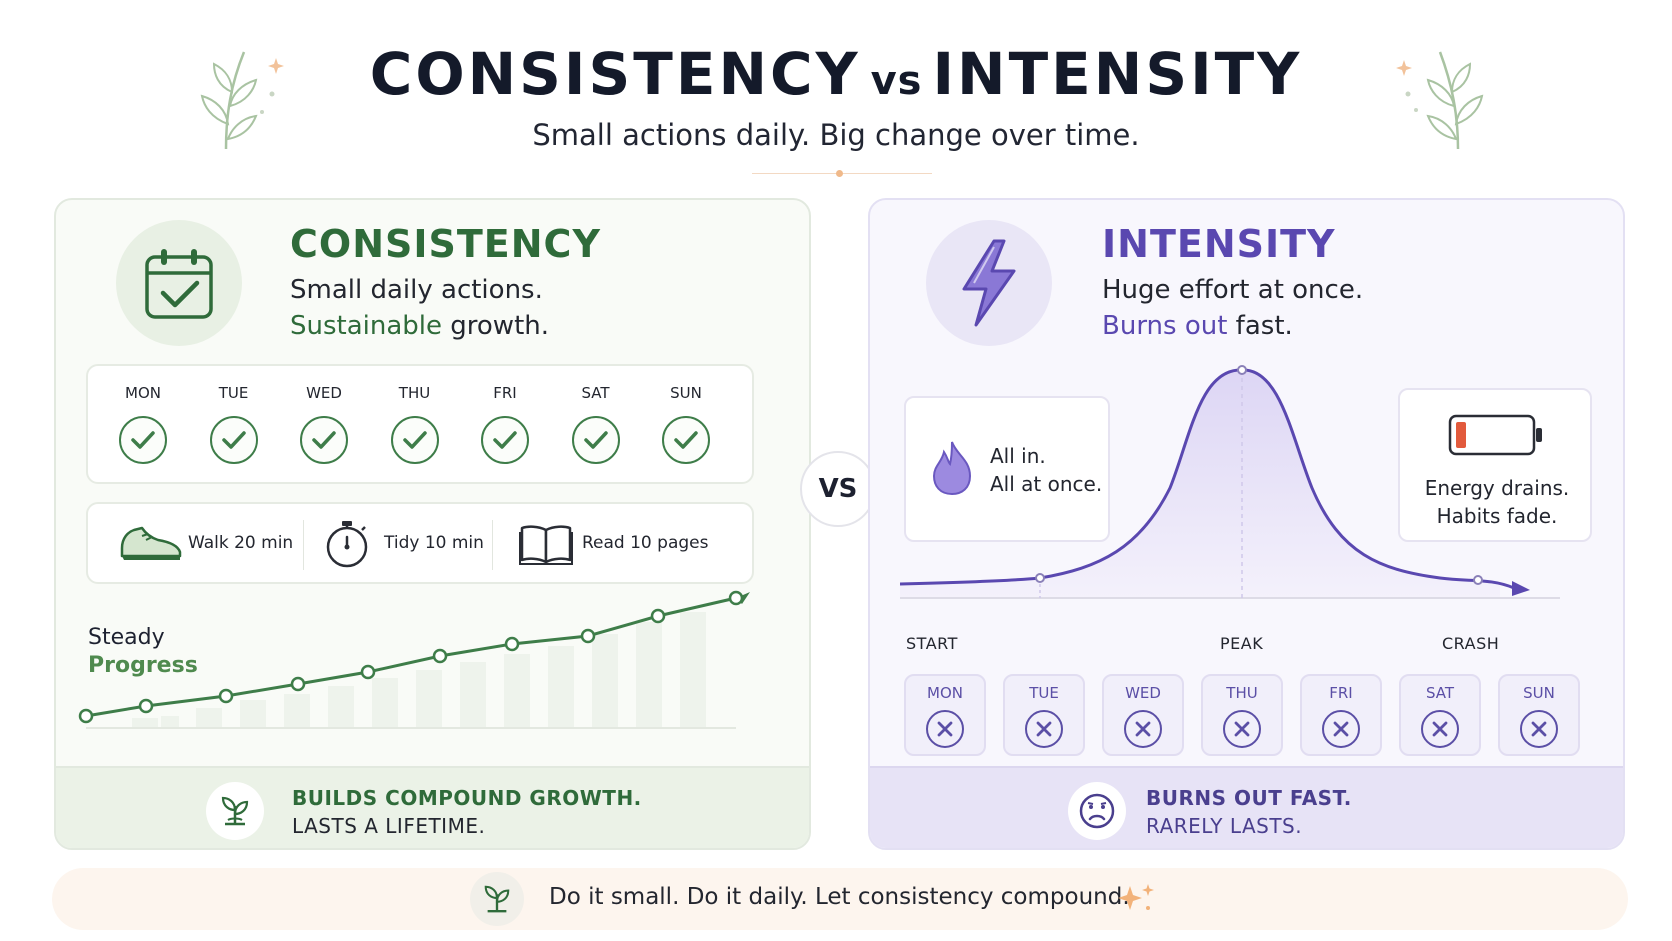  What do you see at coordinates (419, 670) in the screenshot?
I see `growth-bars` at bounding box center [419, 670].